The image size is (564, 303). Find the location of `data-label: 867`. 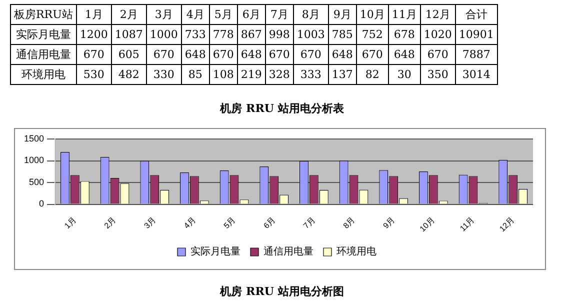

data-label: 867 is located at coordinates (251, 34).